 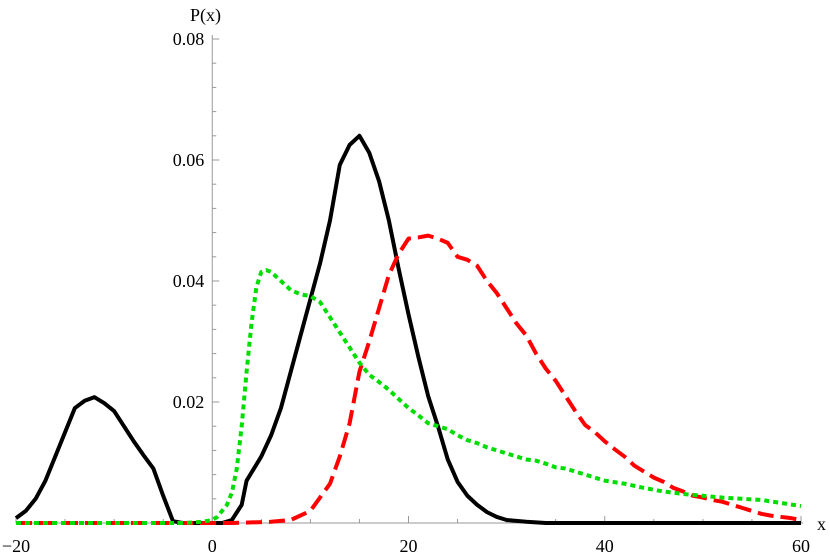 What do you see at coordinates (821, 524) in the screenshot?
I see `x-axis-label: x` at bounding box center [821, 524].